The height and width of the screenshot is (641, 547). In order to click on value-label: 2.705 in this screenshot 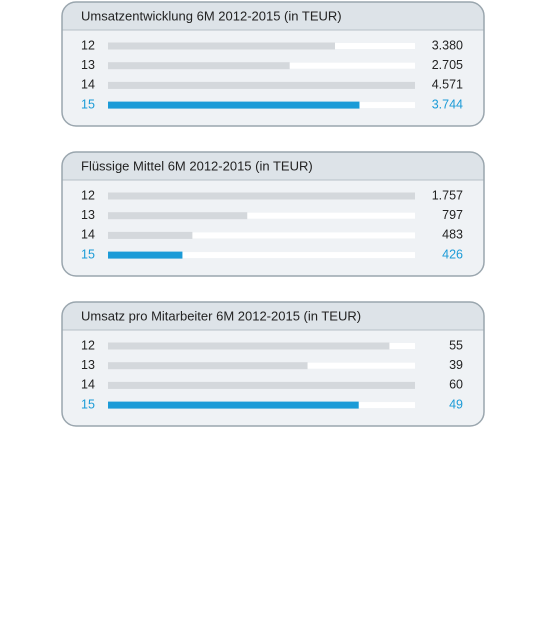, I will do `click(447, 65)`.